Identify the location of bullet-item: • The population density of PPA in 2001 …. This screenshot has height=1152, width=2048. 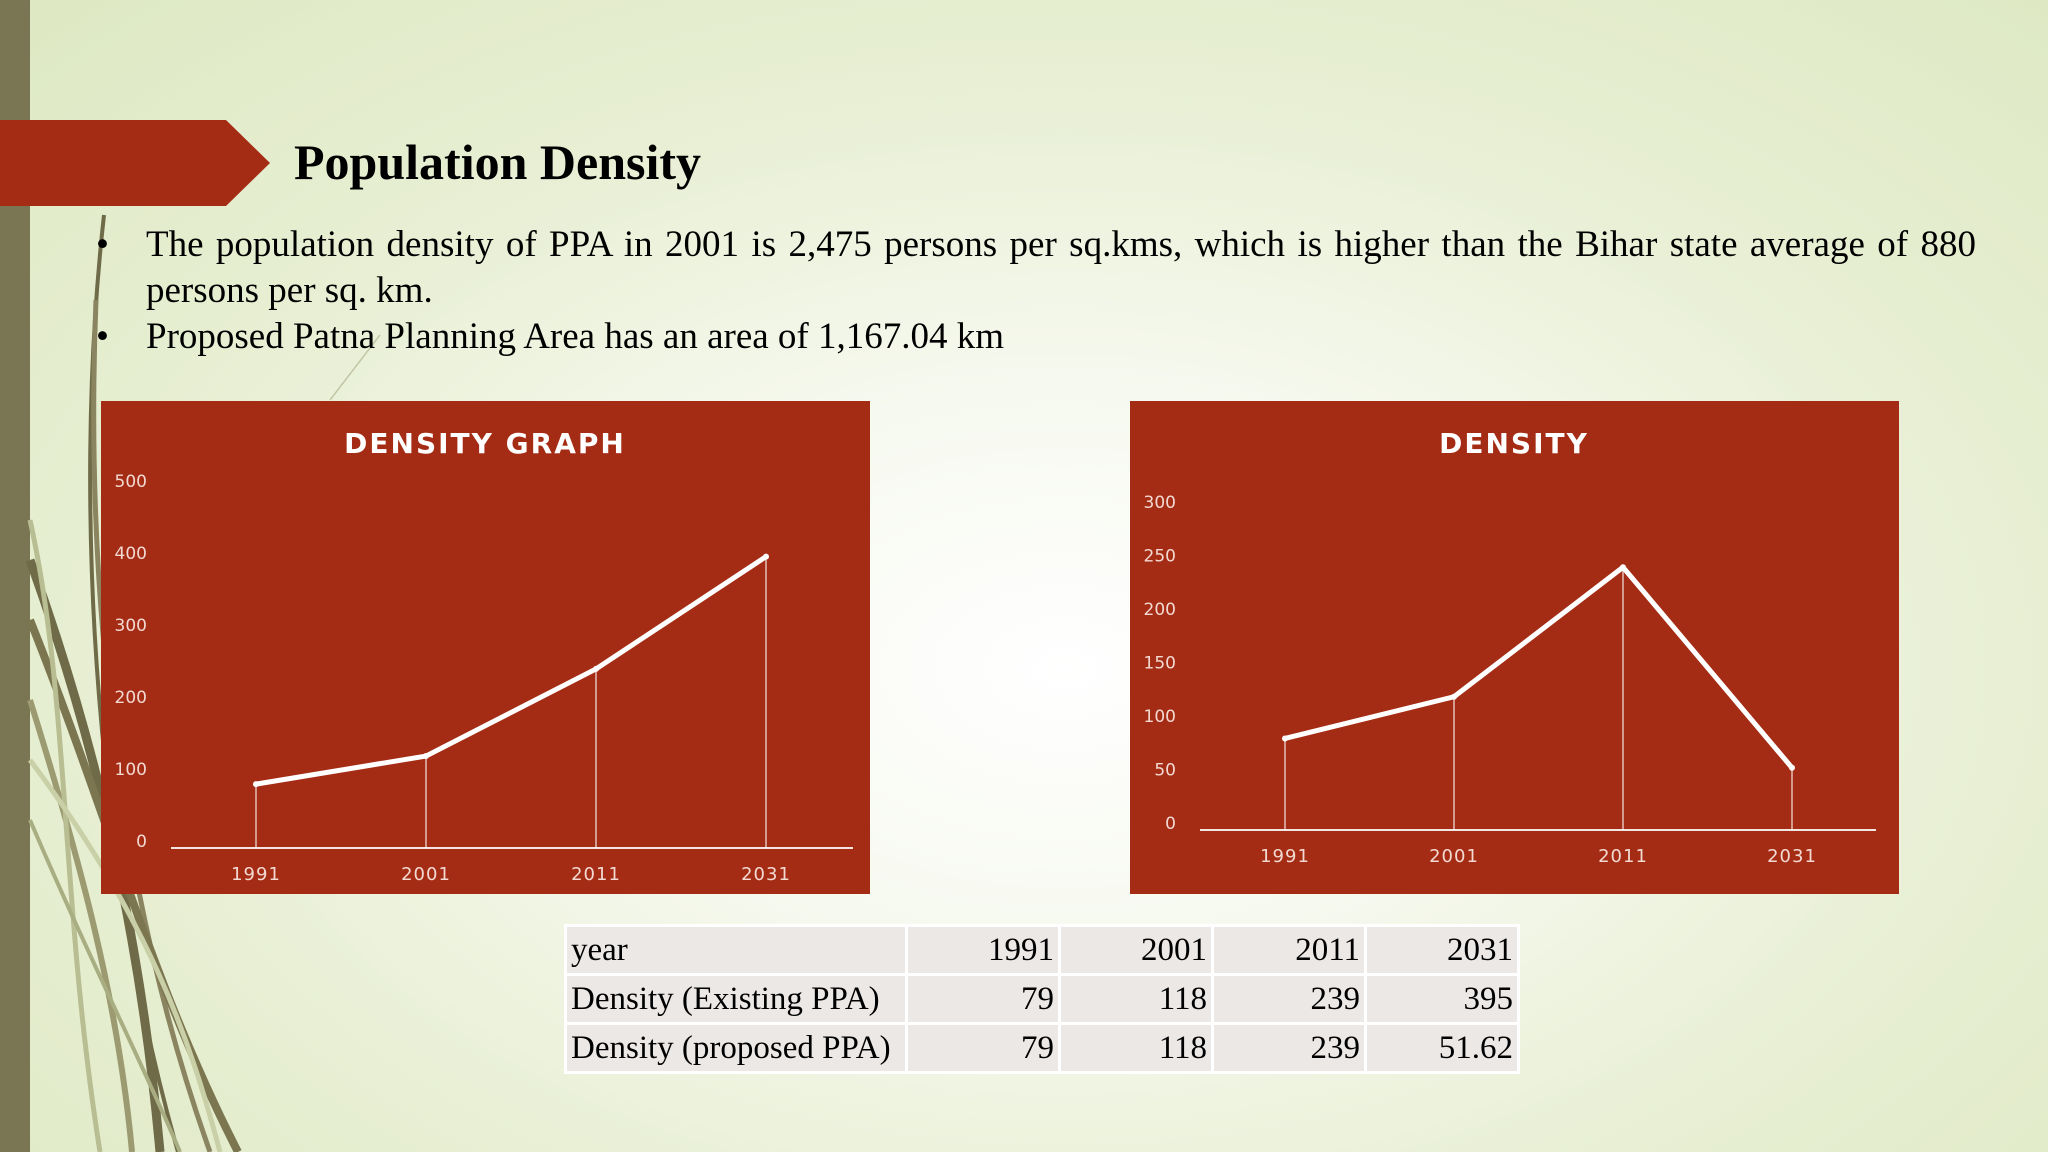
(1036, 268).